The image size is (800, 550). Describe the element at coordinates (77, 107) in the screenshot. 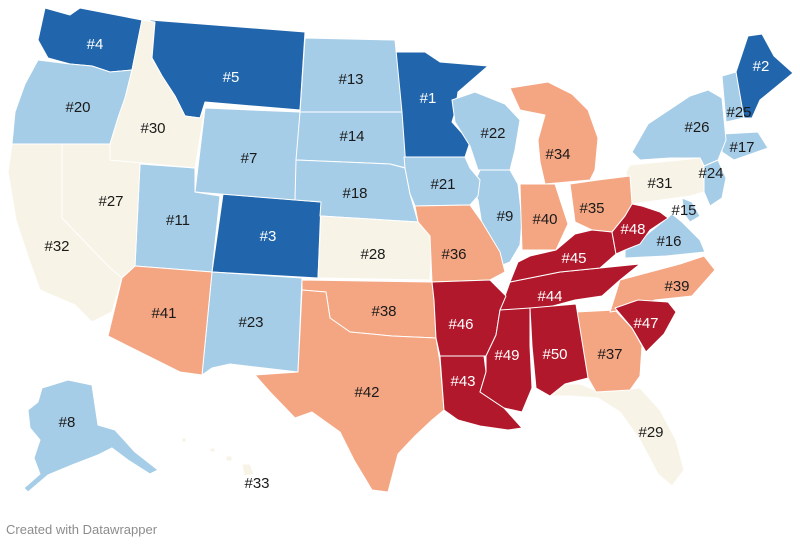

I see `rank-label-oregon: #20` at that location.